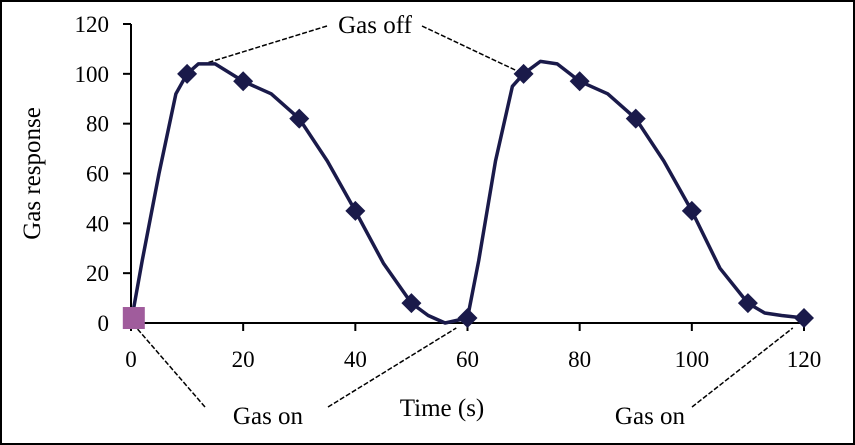  I want to click on y-tick-label: 20, so click(97, 273).